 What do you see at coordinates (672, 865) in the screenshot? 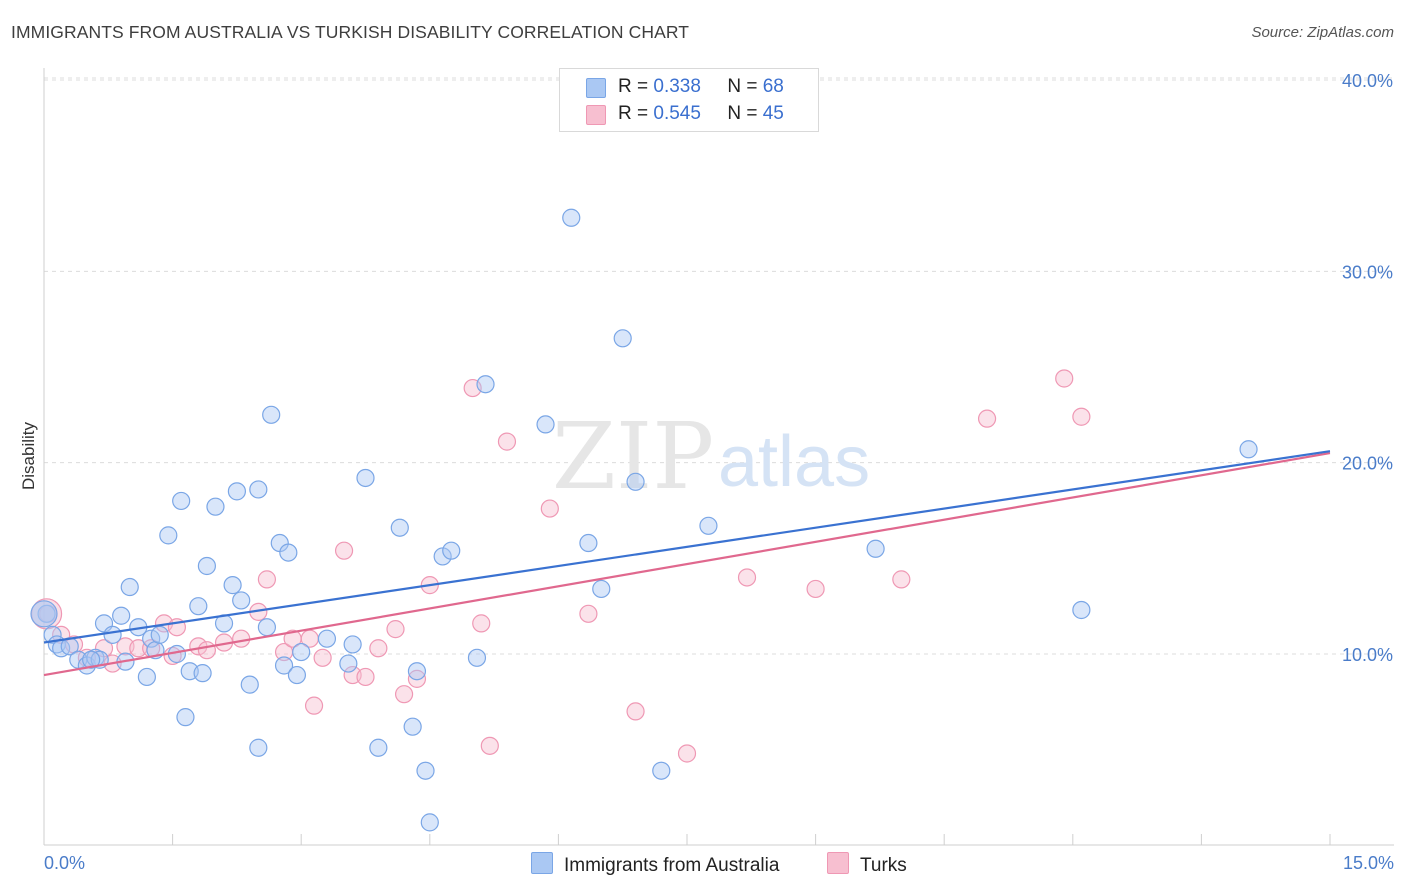
I see `bottom-legend-label-australia: Immigrants from Australia` at bounding box center [672, 865].